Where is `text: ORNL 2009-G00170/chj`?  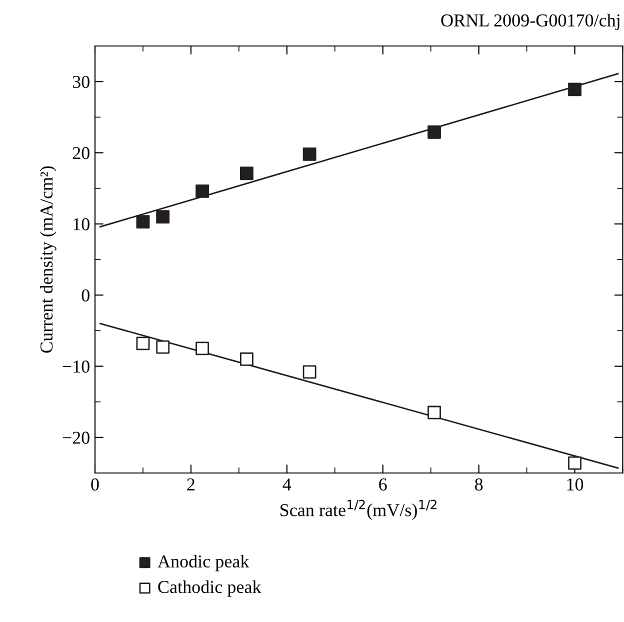 text: ORNL 2009-G00170/chj is located at coordinates (530, 22).